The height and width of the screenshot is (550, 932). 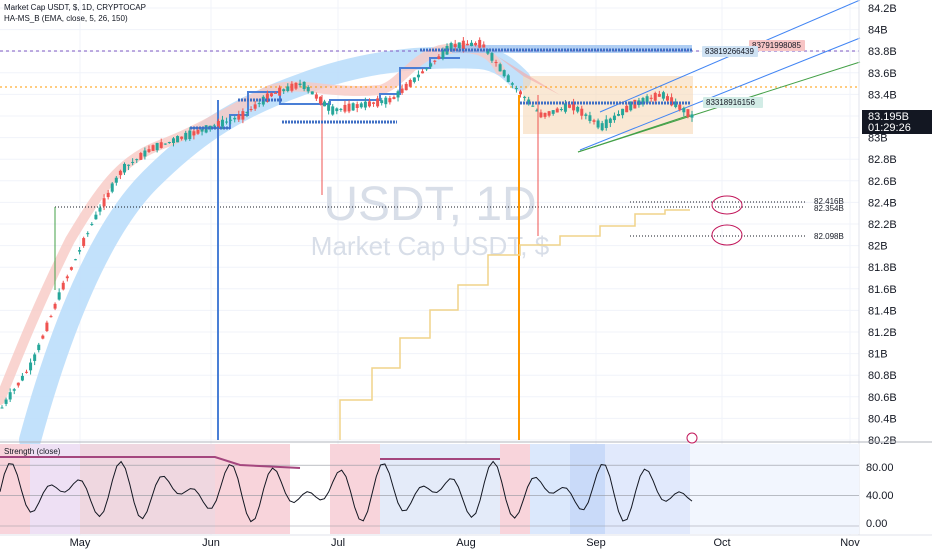 What do you see at coordinates (882, 268) in the screenshot?
I see `y-tick-label: 81.8B` at bounding box center [882, 268].